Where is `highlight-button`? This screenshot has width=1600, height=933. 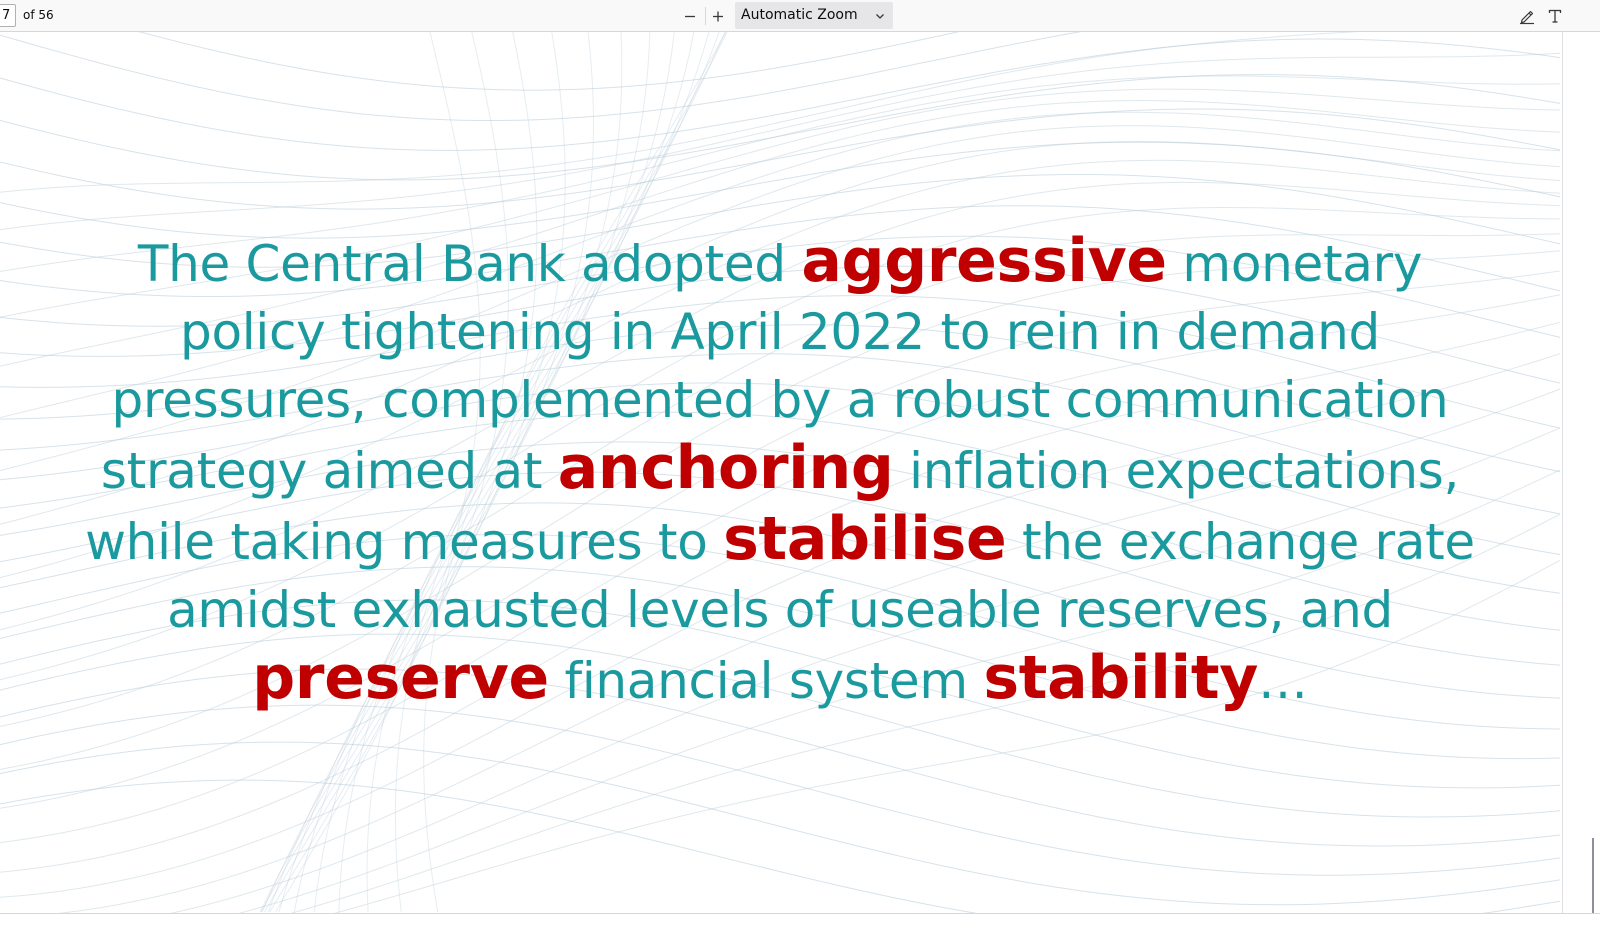 highlight-button is located at coordinates (1527, 16).